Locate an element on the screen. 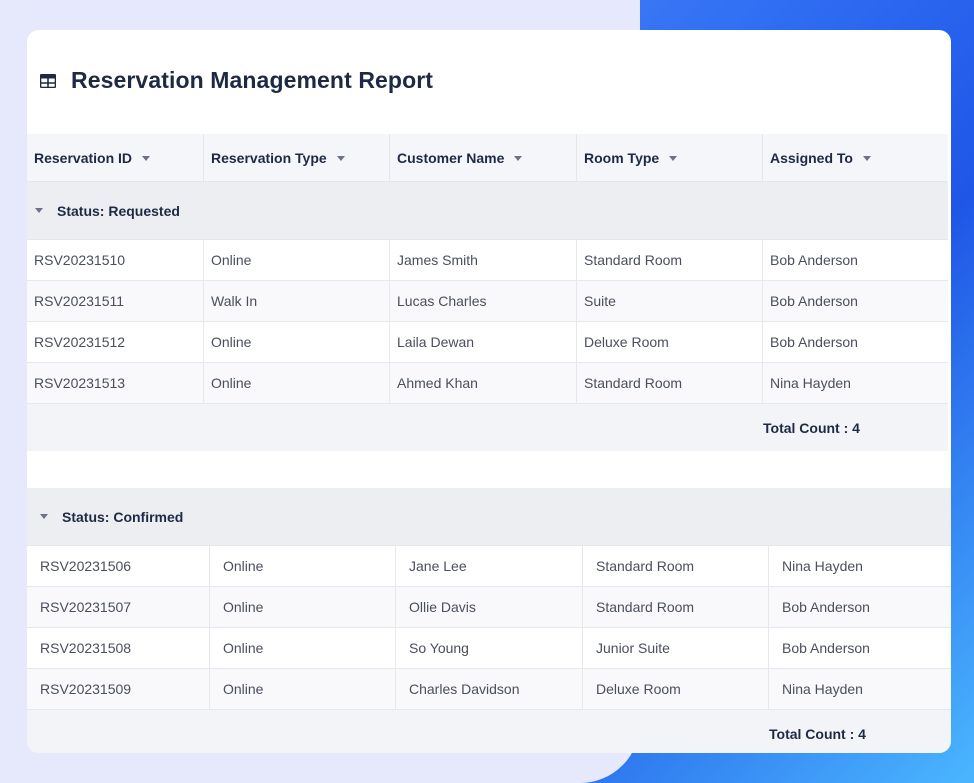  cell-customer-name: So Young is located at coordinates (489, 648).